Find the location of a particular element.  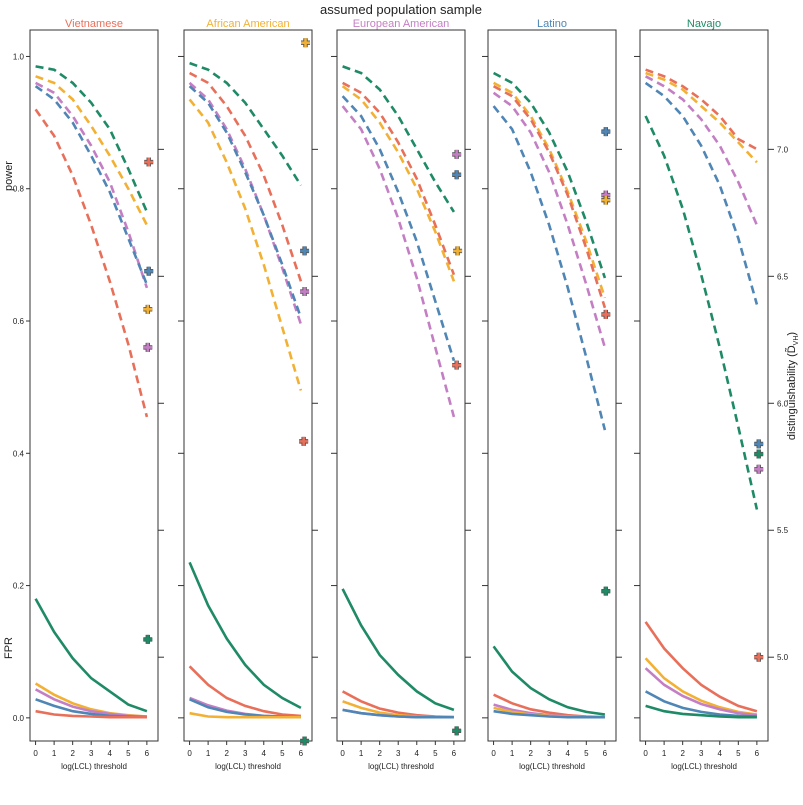

panel-frame-latino is located at coordinates (552, 385).